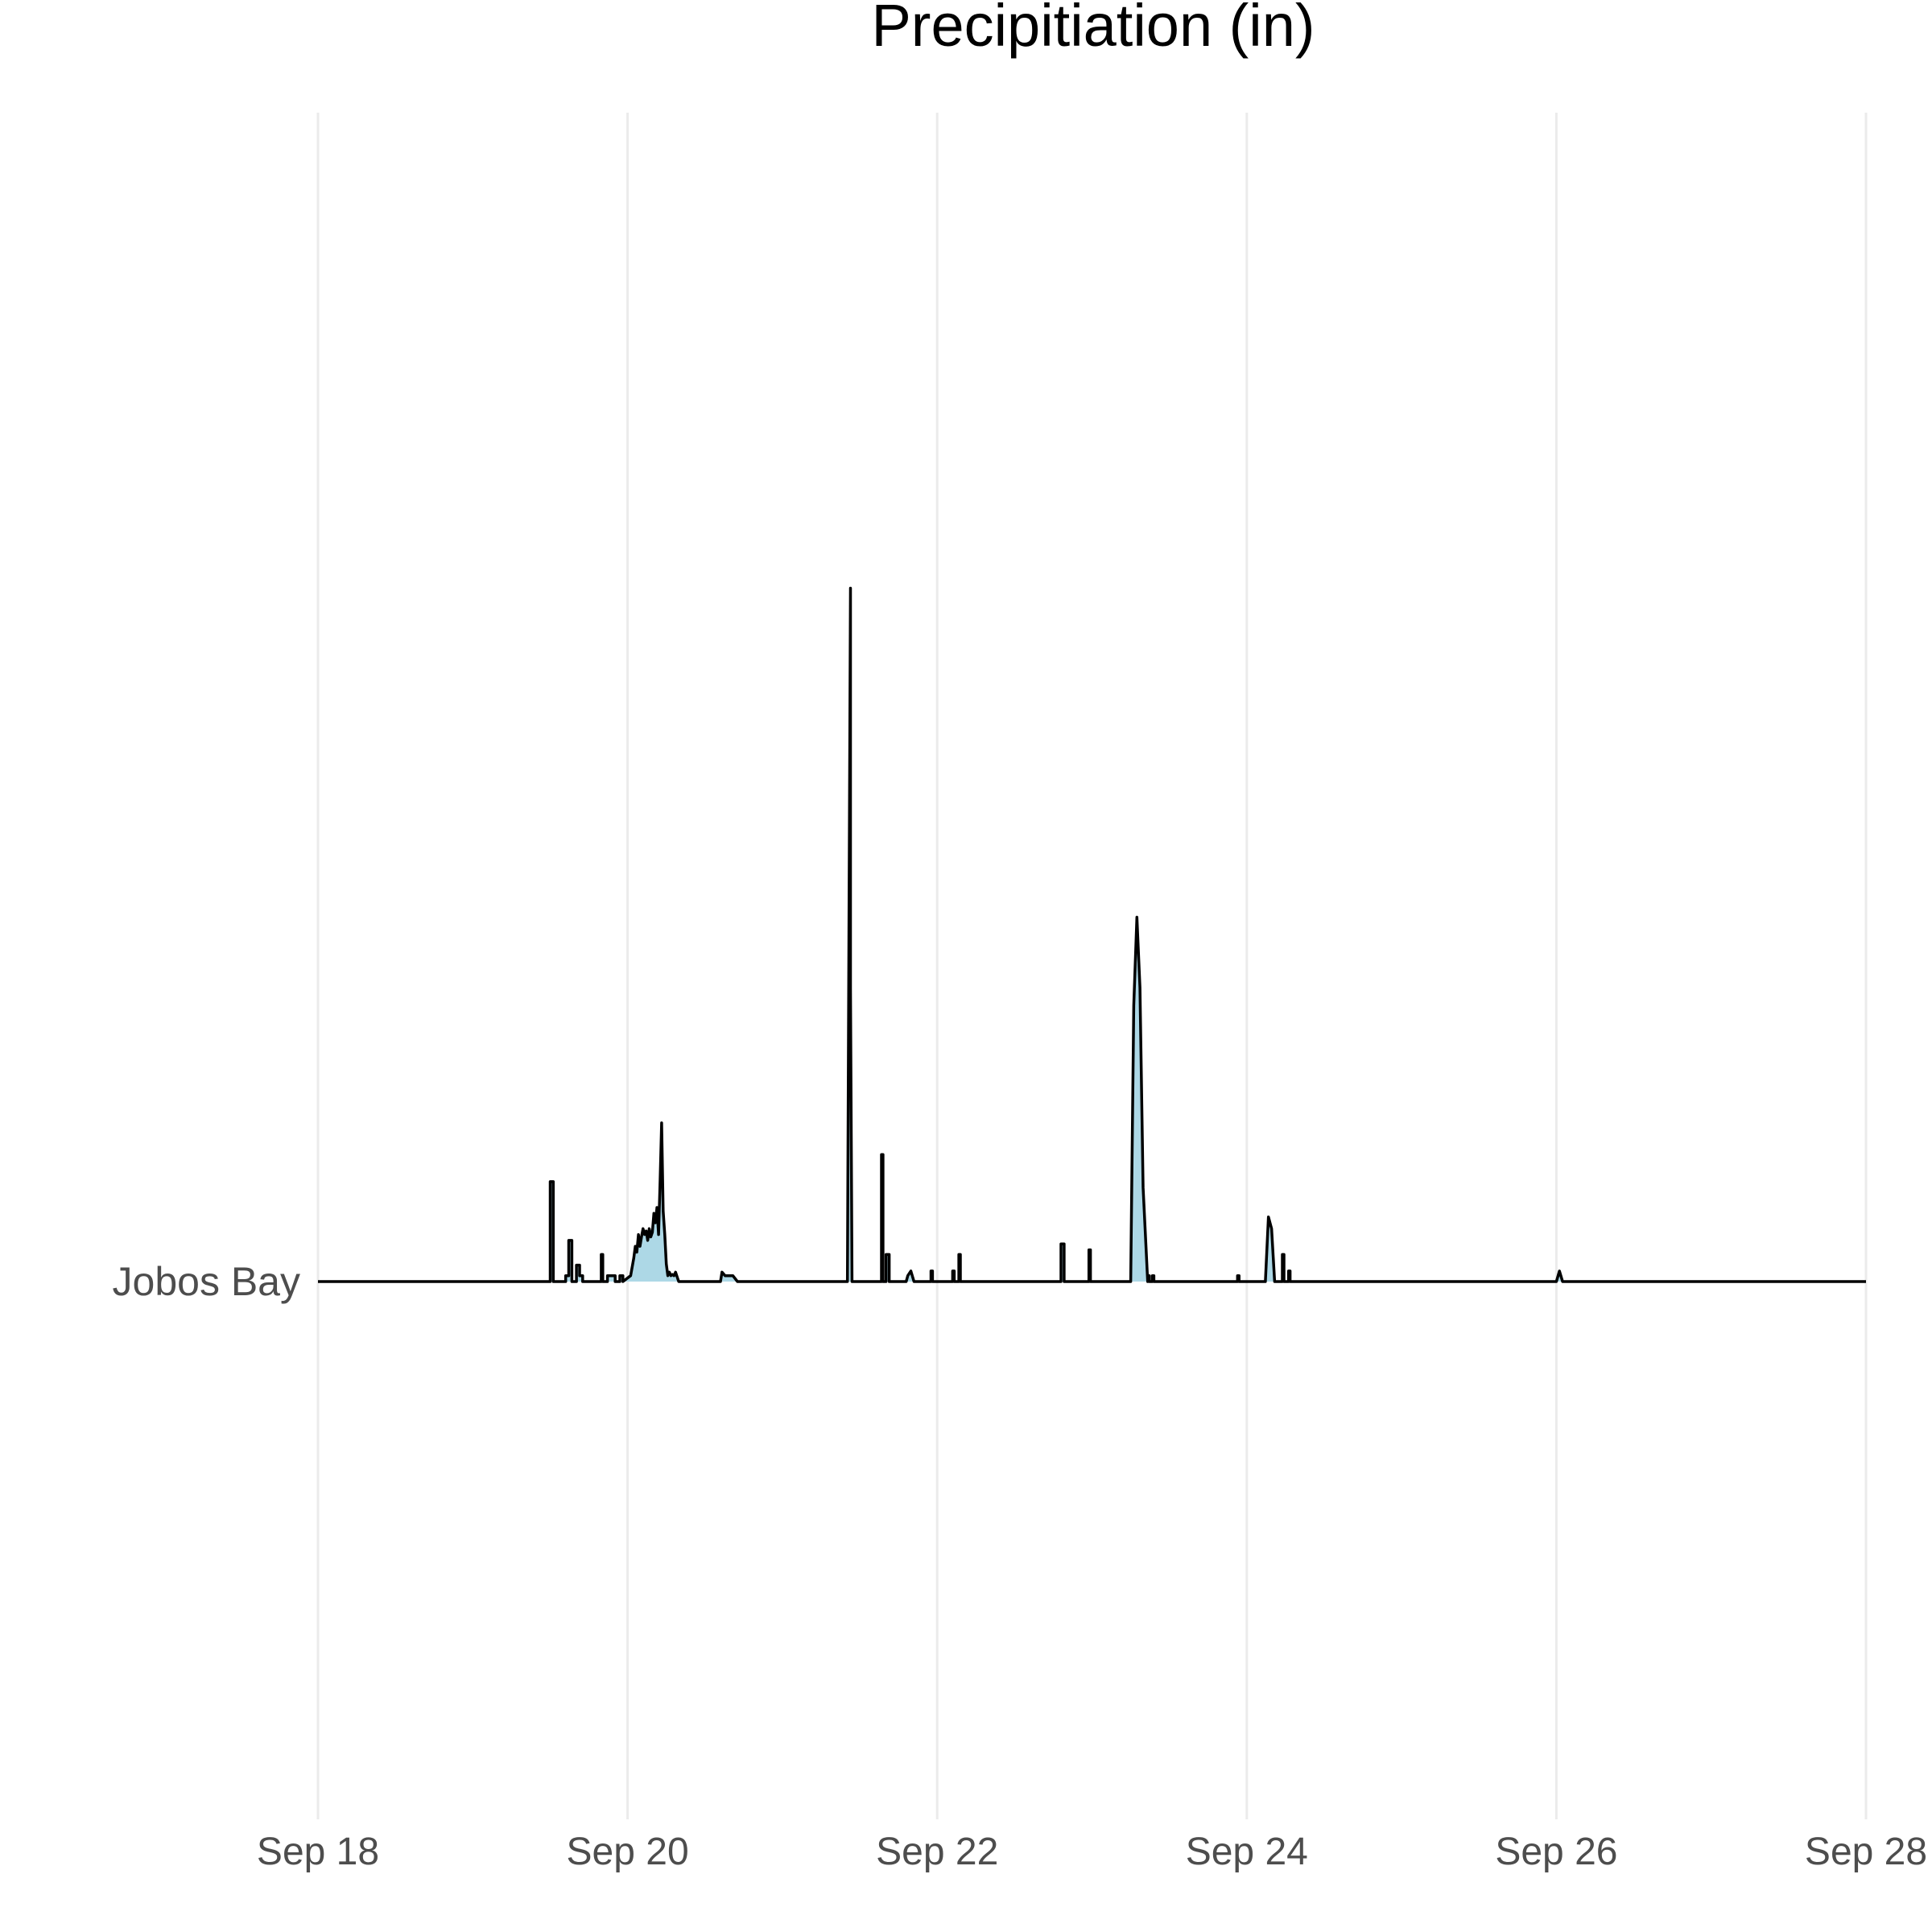 This screenshot has height=1932, width=1932. What do you see at coordinates (628, 1852) in the screenshot?
I see `x-tick-label: Sep 20` at bounding box center [628, 1852].